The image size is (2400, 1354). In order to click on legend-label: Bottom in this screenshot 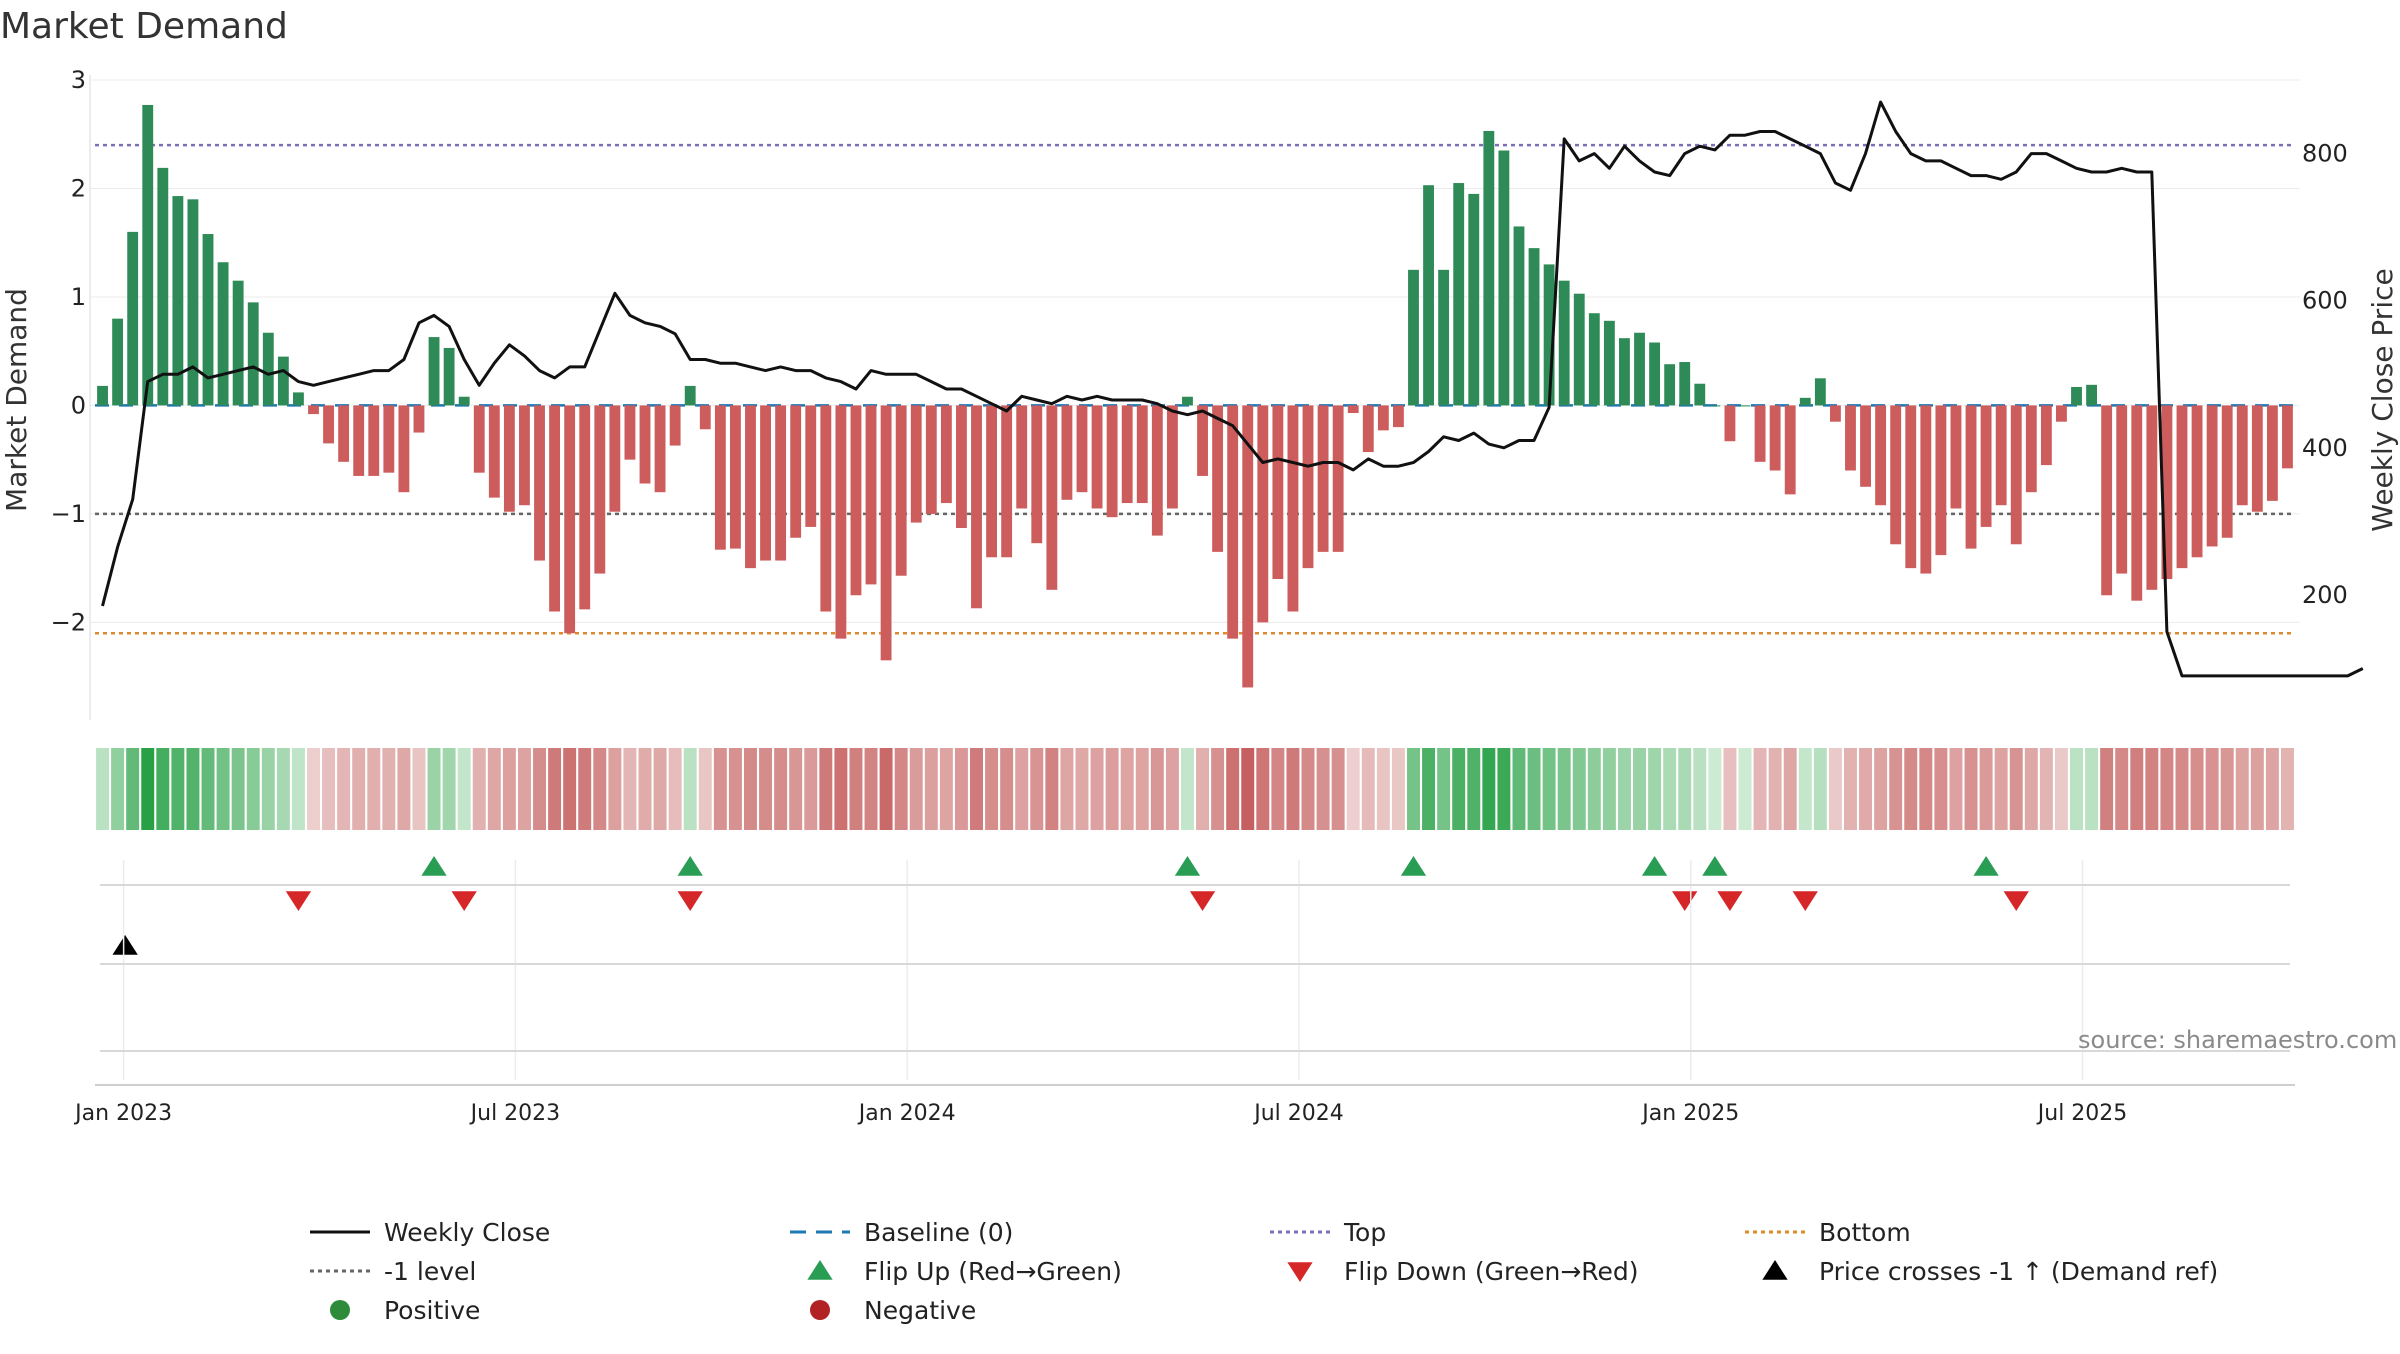, I will do `click(1865, 1232)`.